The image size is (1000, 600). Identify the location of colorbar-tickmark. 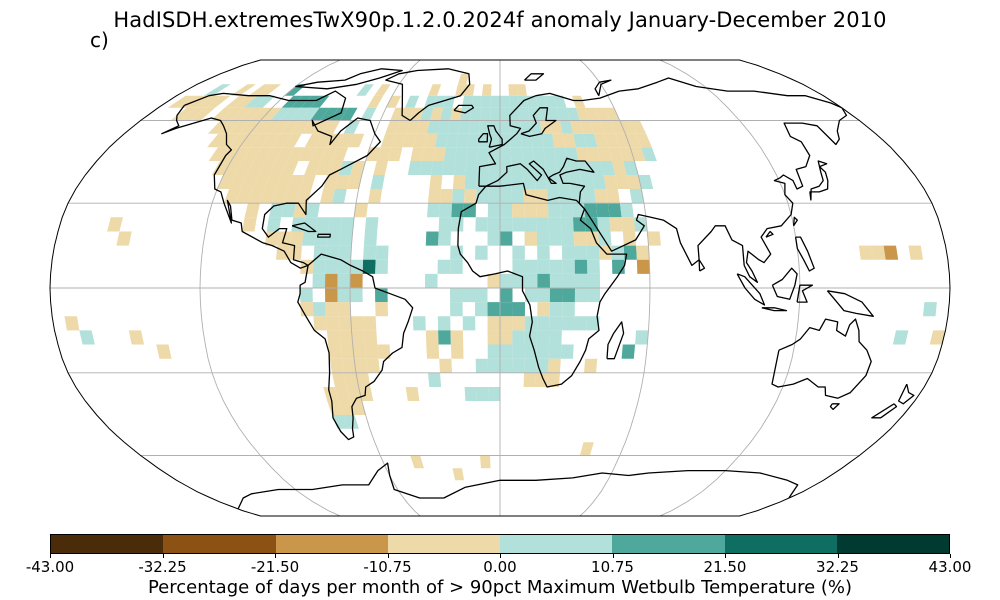
(613, 556).